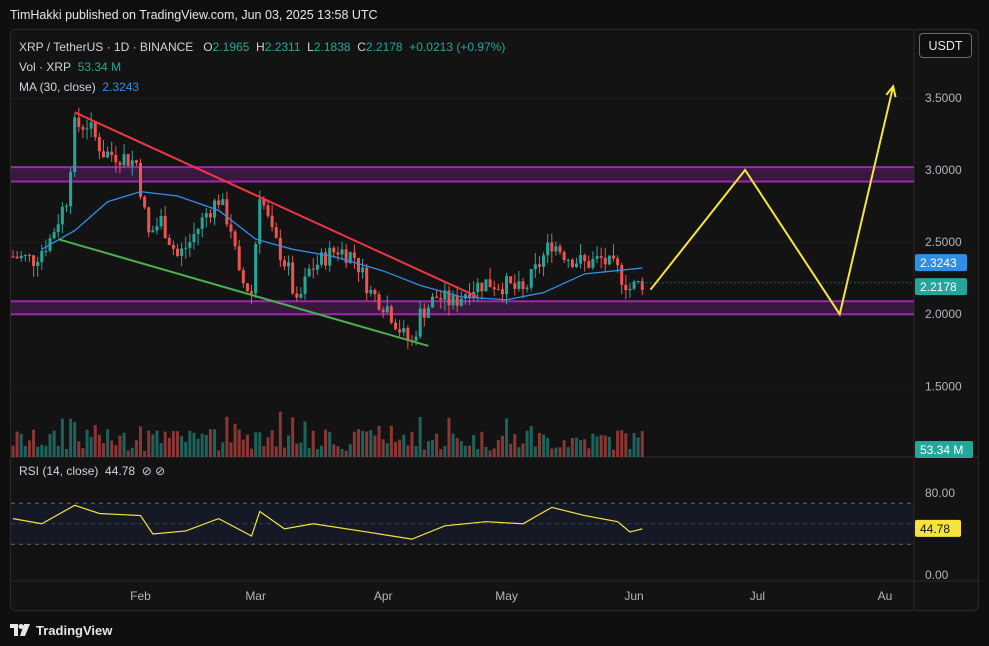  Describe the element at coordinates (938, 287) in the screenshot. I see `last-price-tag: 2.2178` at that location.